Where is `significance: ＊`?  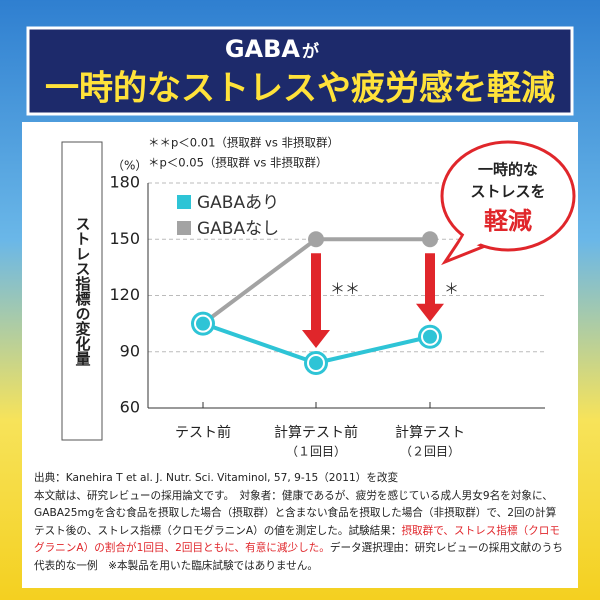
significance: ＊ is located at coordinates (451, 289).